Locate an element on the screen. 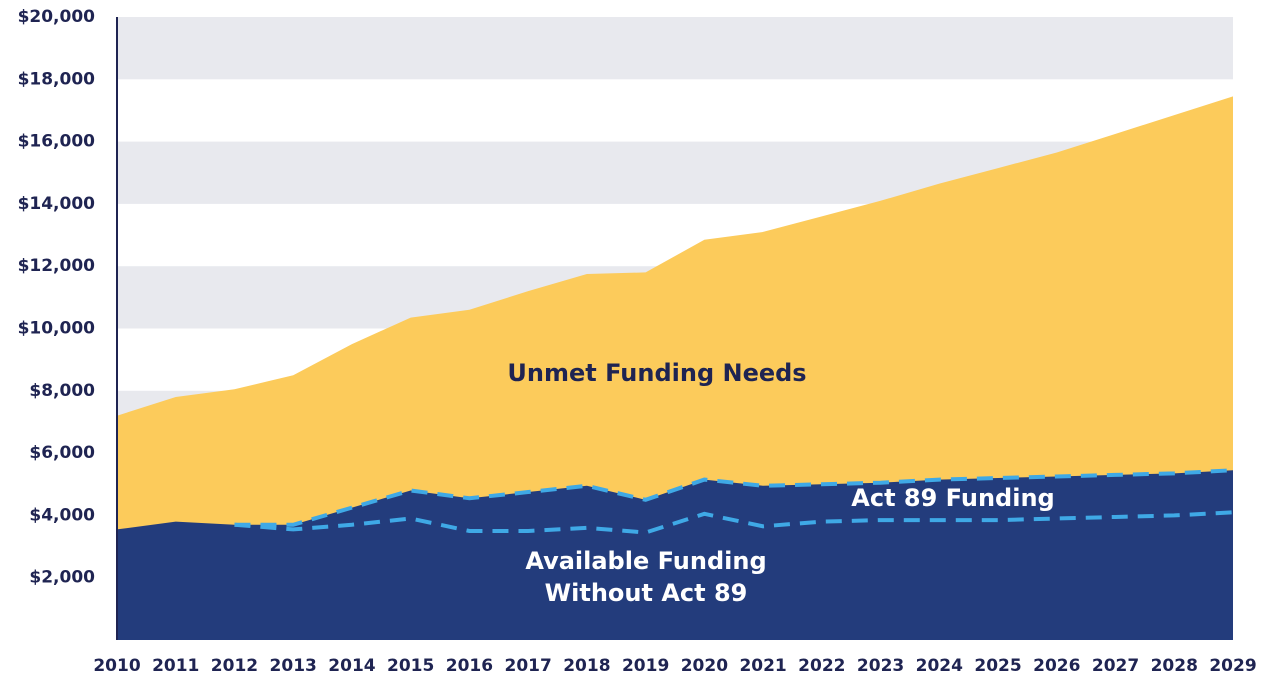  annotation: Available Funding is located at coordinates (645, 561).